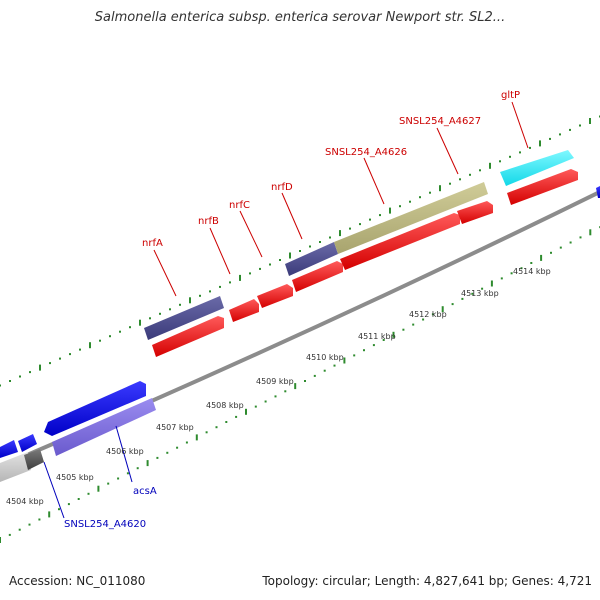 This screenshot has width=600, height=600. Describe the element at coordinates (152, 243) in the screenshot. I see `gene-label-nrfA: nrfA` at that location.